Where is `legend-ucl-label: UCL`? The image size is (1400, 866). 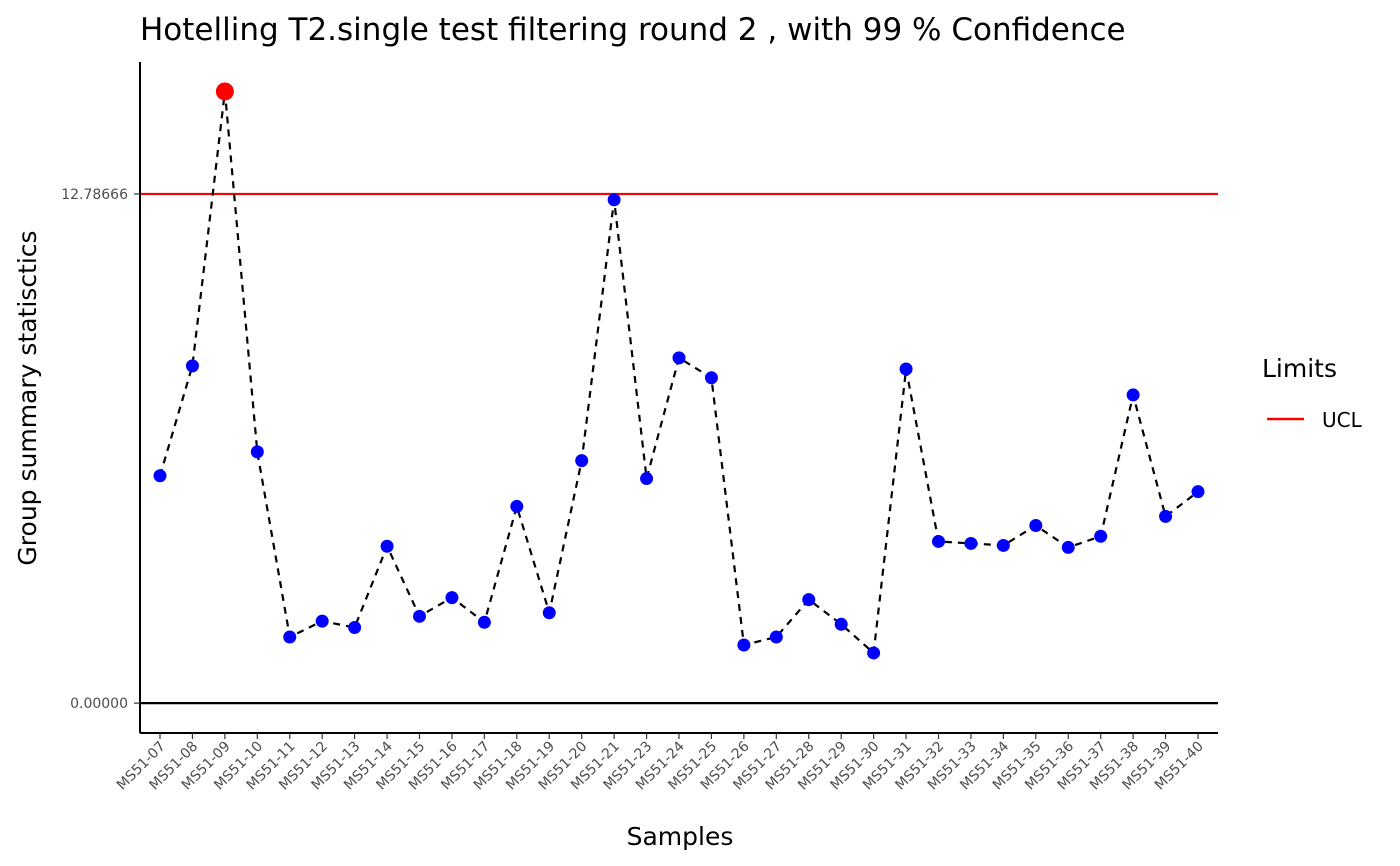 legend-ucl-label: UCL is located at coordinates (1342, 420).